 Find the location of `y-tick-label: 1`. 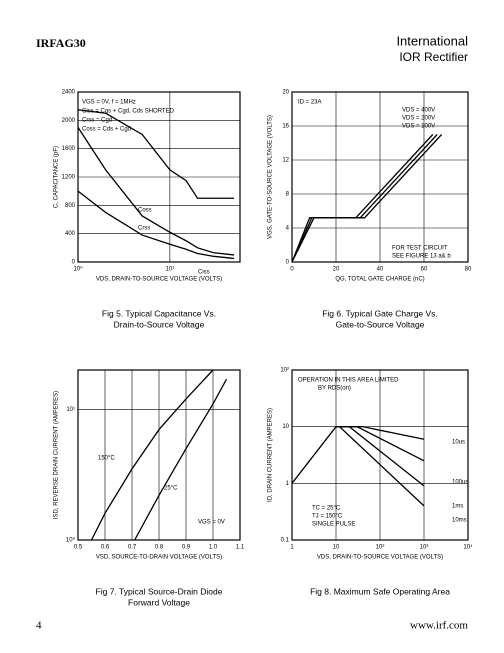

y-tick-label: 1 is located at coordinates (288, 484).